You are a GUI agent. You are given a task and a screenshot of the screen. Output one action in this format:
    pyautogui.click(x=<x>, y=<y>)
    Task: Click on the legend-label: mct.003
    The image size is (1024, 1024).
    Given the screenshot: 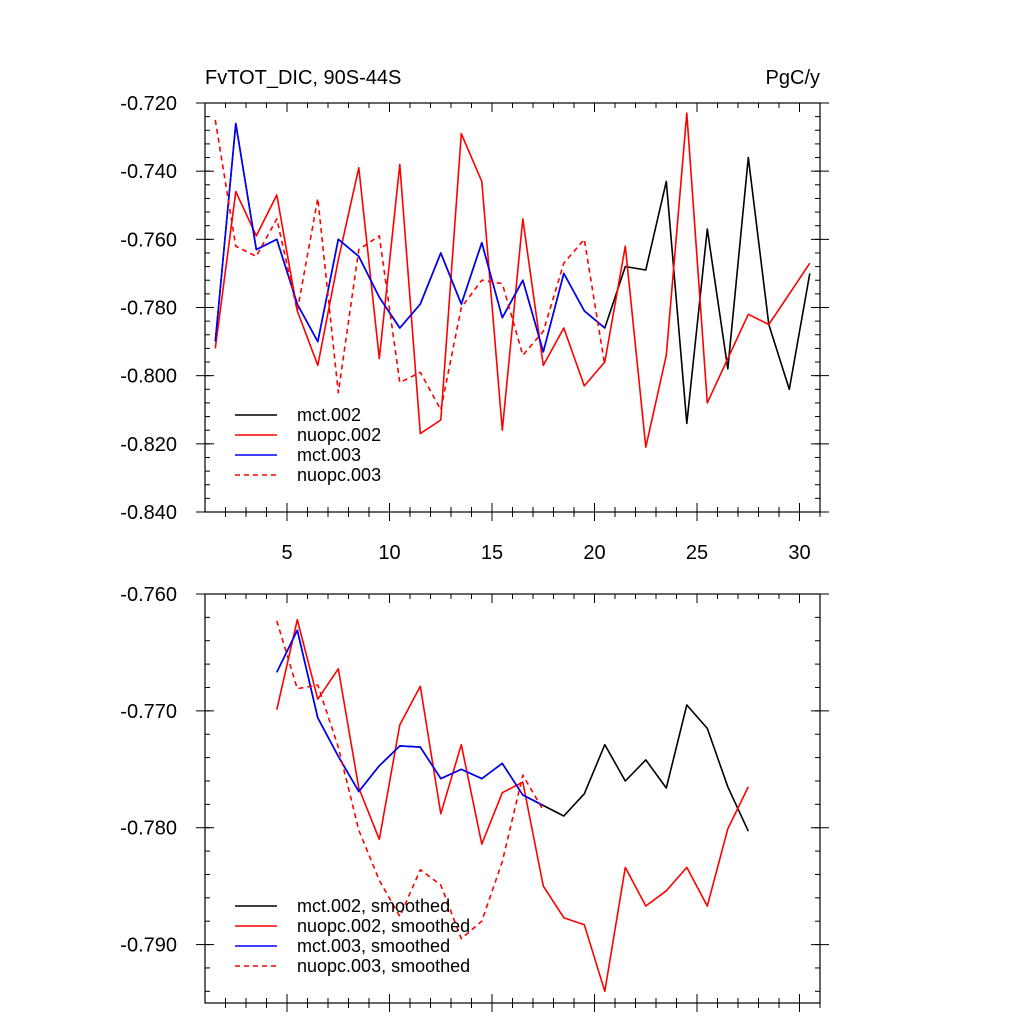 What is the action you would take?
    pyautogui.click(x=329, y=455)
    